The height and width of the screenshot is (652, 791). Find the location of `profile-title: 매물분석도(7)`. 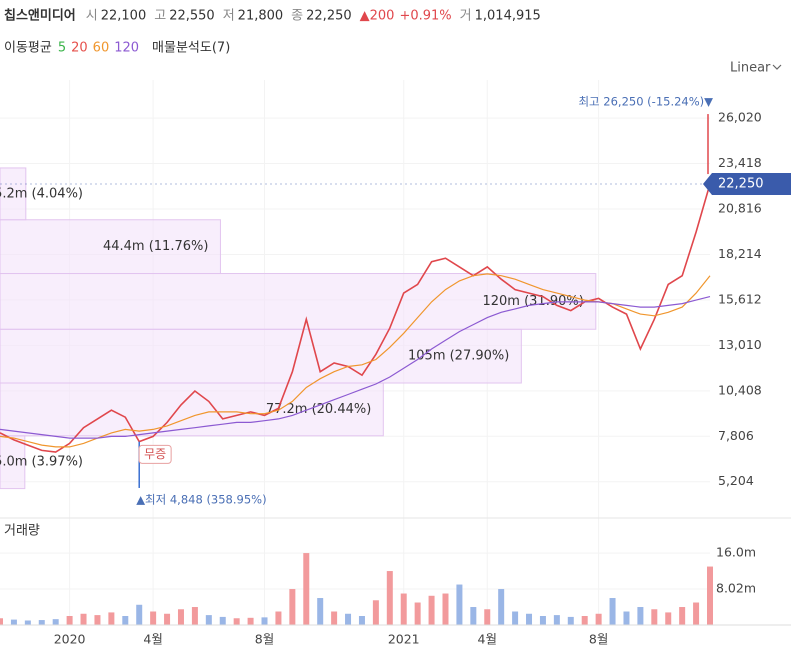

profile-title: 매물분석도(7) is located at coordinates (191, 48).